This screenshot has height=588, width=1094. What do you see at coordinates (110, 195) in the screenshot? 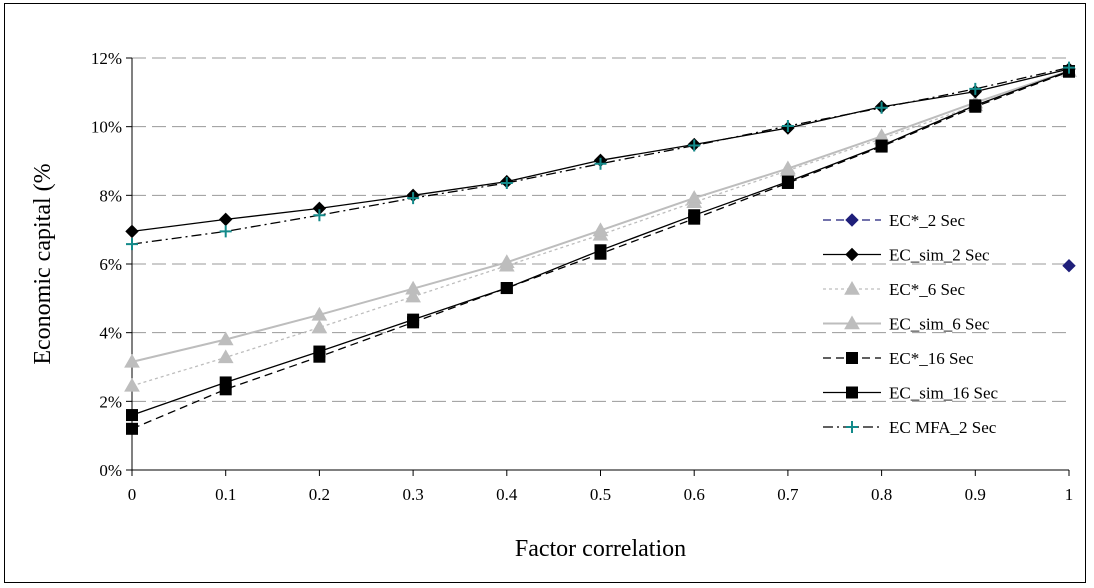
I see `y-tick-label: 8%` at bounding box center [110, 195].